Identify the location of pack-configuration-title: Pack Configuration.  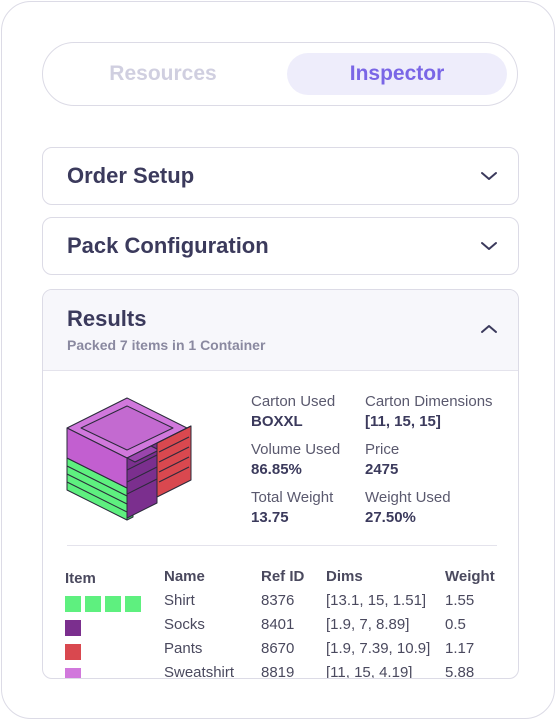
(168, 245).